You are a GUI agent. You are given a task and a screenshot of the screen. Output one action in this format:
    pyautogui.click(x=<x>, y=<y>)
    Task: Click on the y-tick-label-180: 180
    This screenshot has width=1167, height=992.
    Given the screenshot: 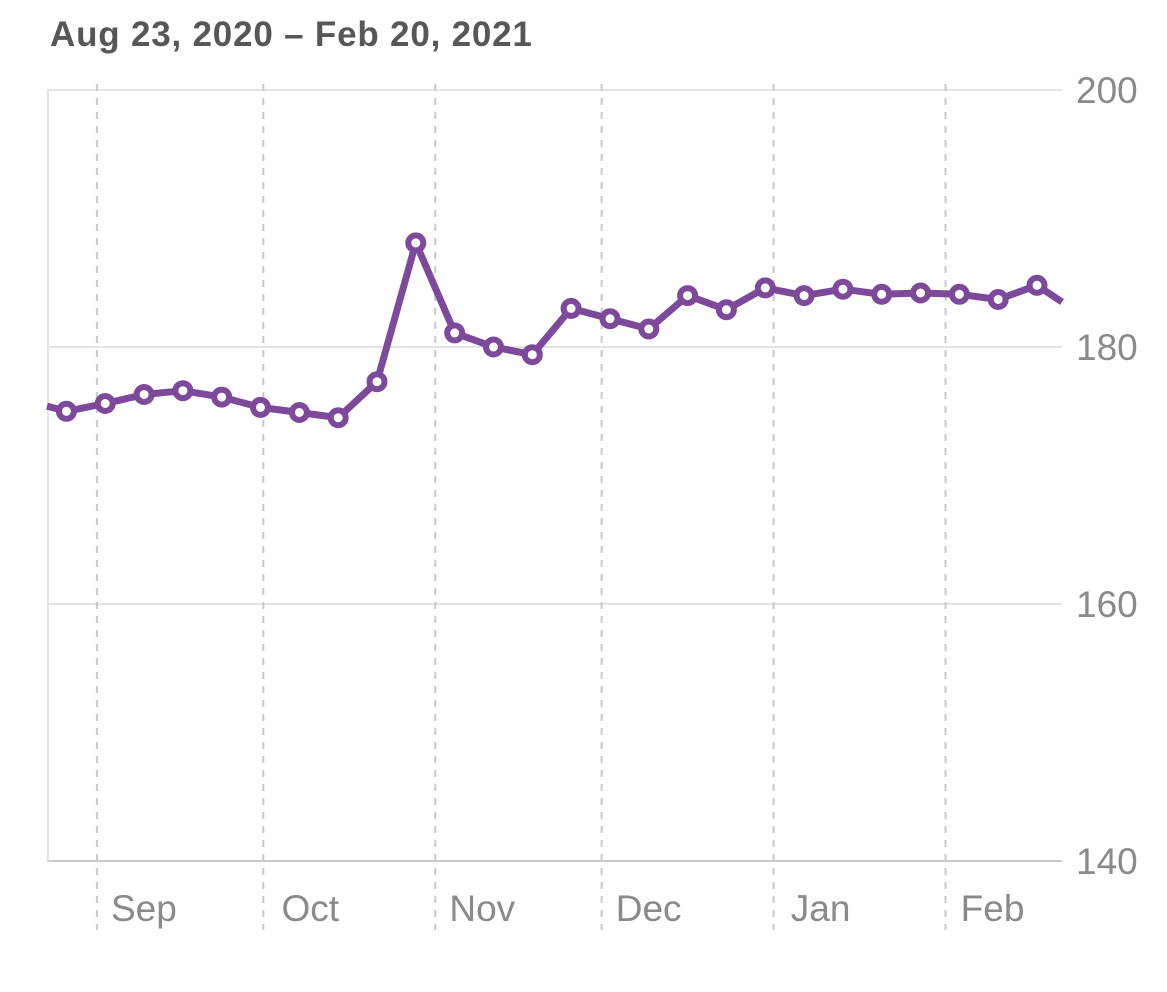 What is the action you would take?
    pyautogui.click(x=1107, y=347)
    